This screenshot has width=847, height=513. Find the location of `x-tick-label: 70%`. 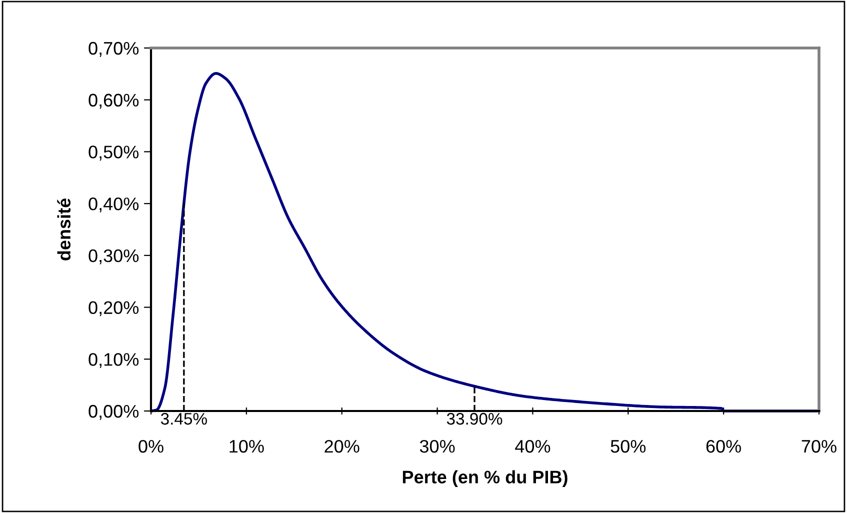

x-tick-label: 70% is located at coordinates (819, 446).